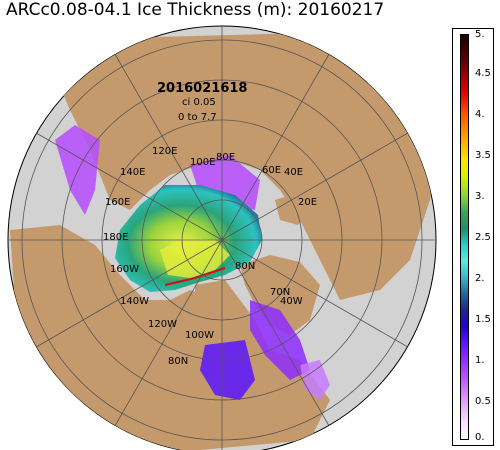 The image size is (500, 450). Describe the element at coordinates (117, 202) in the screenshot. I see `lon-label: 160E` at that location.